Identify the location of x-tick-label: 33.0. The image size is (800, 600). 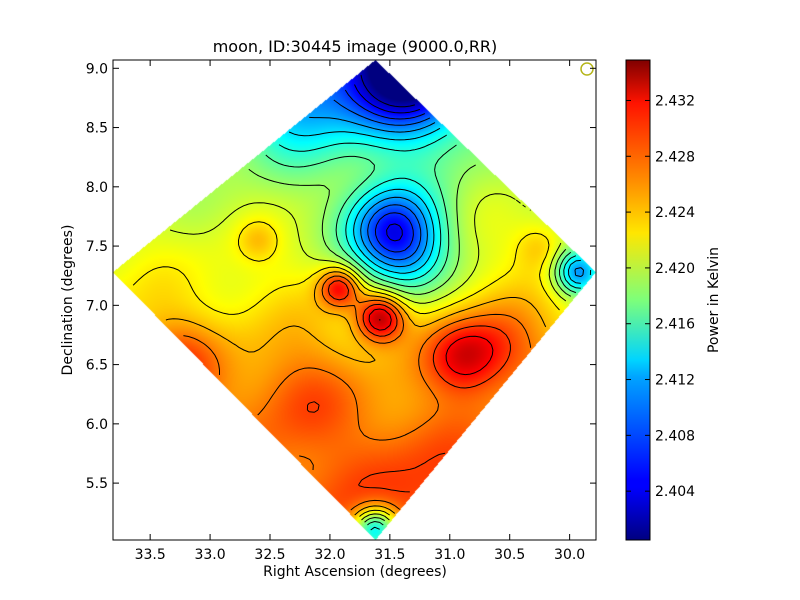
(209, 555).